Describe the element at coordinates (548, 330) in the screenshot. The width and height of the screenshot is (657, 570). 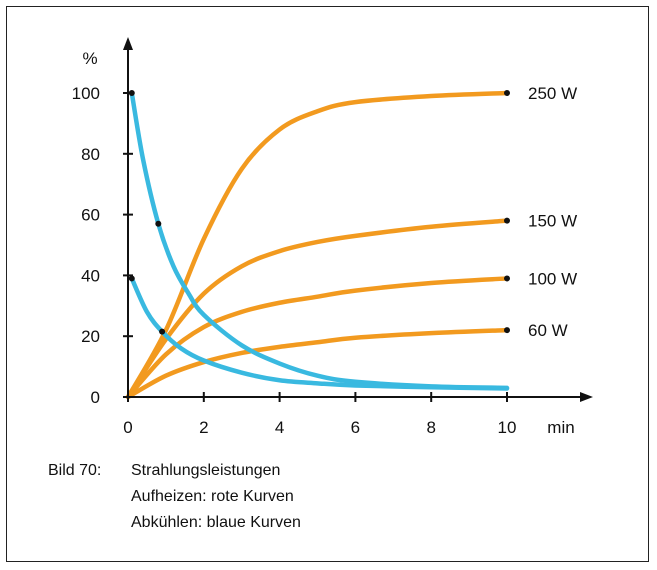
I see `series-end-label: 60 W` at that location.